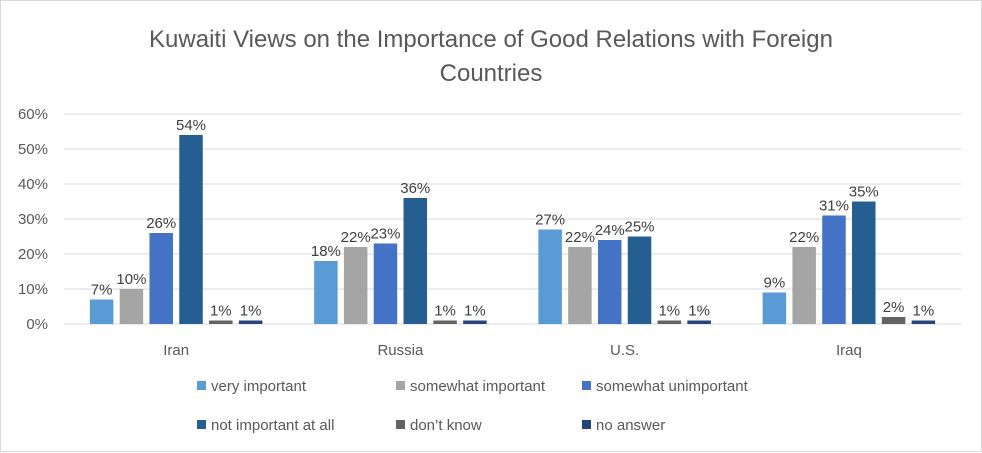  Describe the element at coordinates (640, 227) in the screenshot. I see `data-label: 25%` at that location.